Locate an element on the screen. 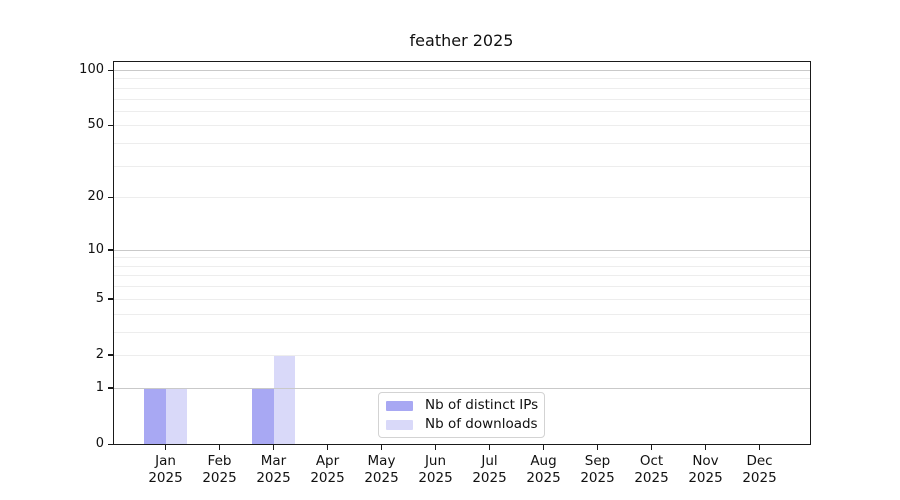  chart-title: feather 2025 is located at coordinates (461, 40).